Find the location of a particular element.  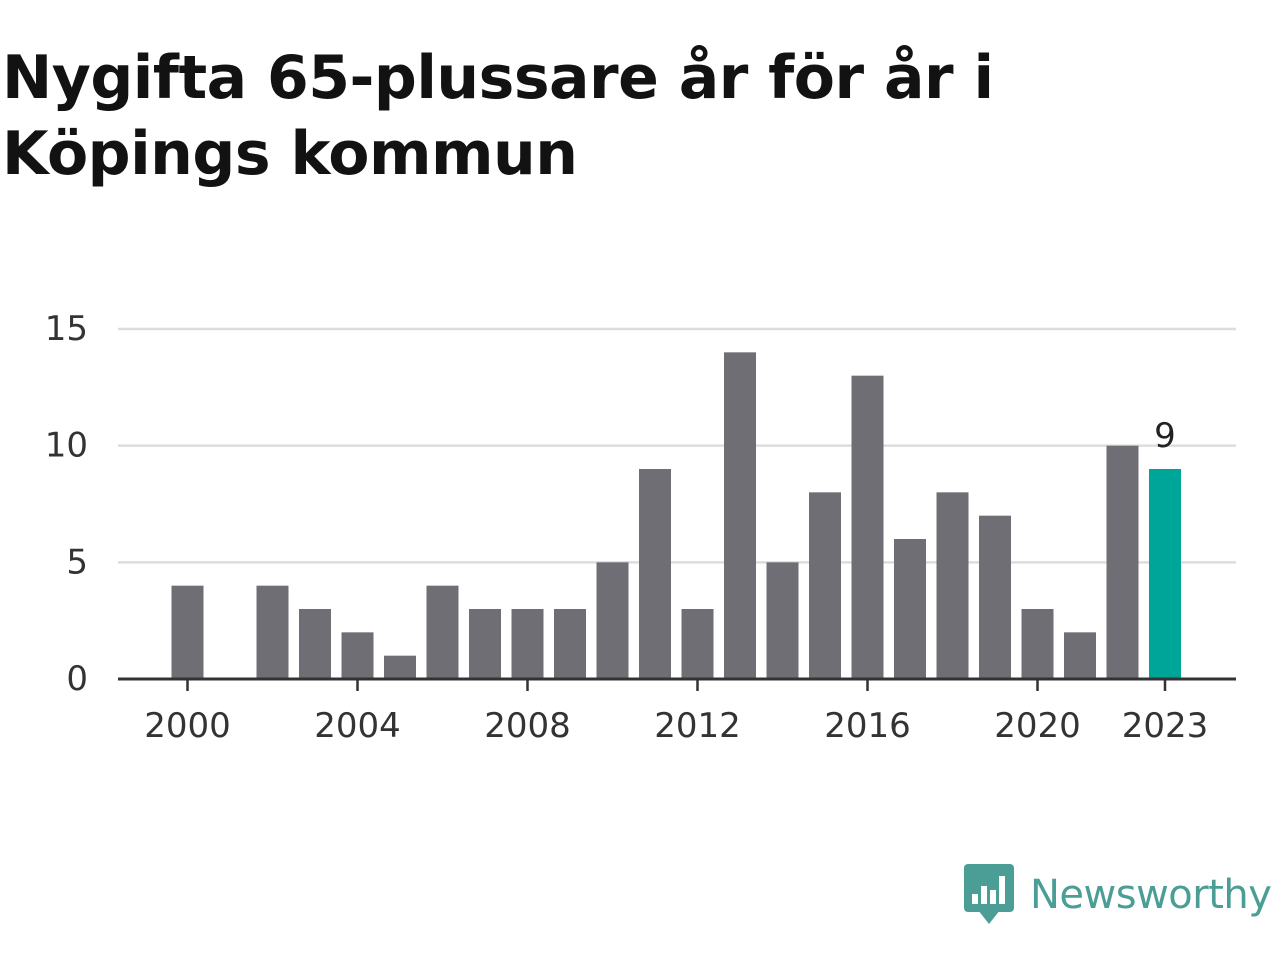

x-tick-label: 2023 is located at coordinates (1165, 726).